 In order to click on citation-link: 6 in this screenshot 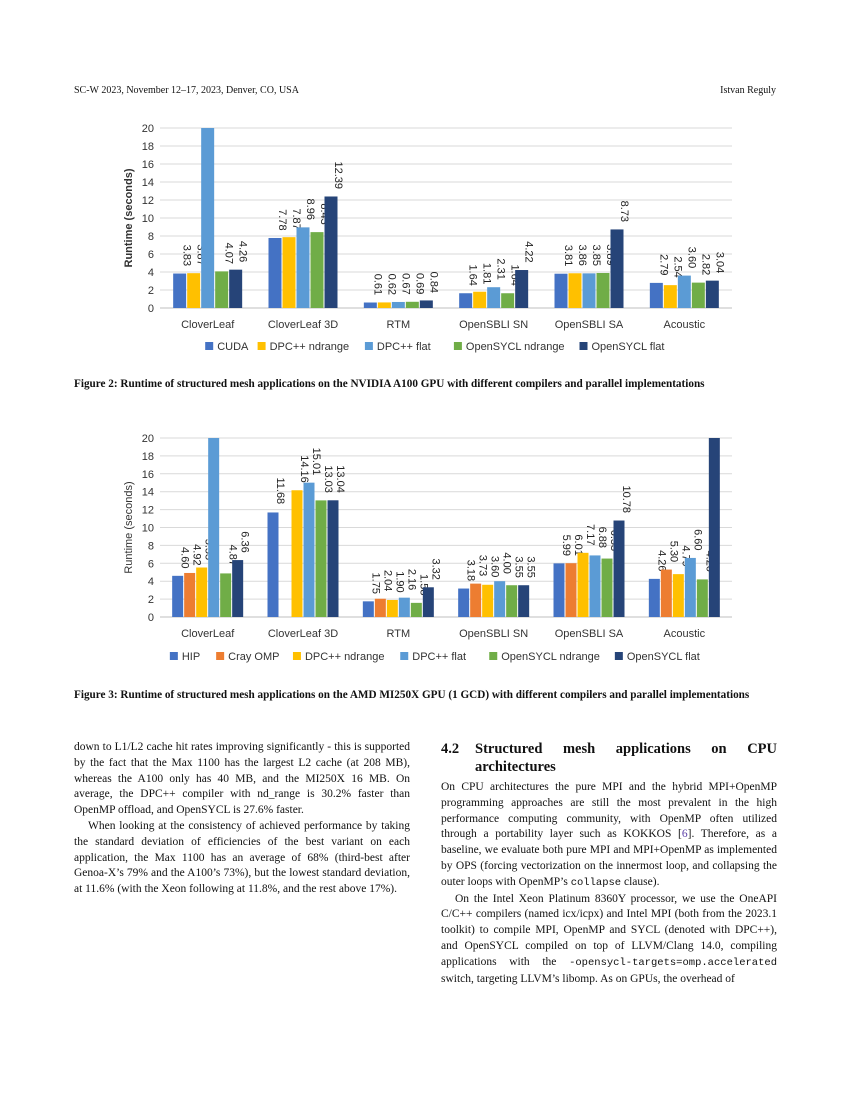, I will do `click(684, 834)`.